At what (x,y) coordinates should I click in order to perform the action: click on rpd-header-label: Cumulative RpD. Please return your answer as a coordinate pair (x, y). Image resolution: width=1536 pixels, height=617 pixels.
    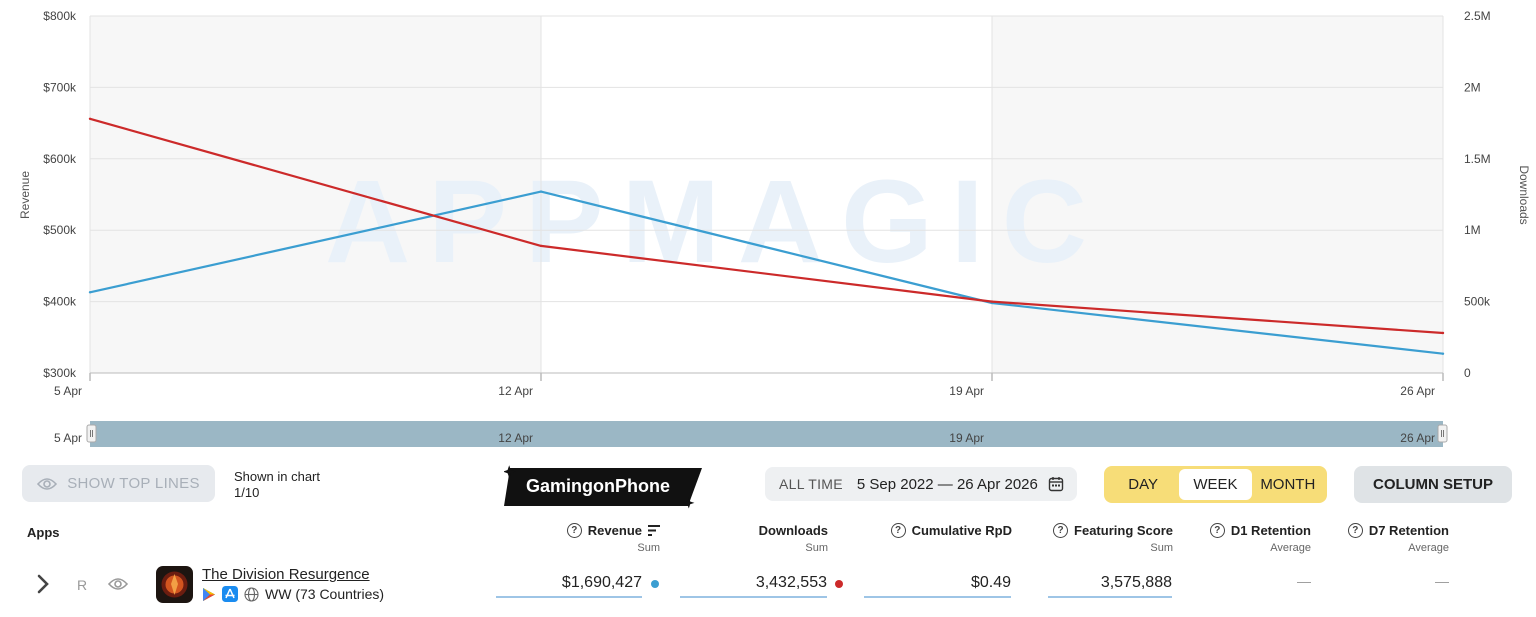
    Looking at the image, I should click on (961, 530).